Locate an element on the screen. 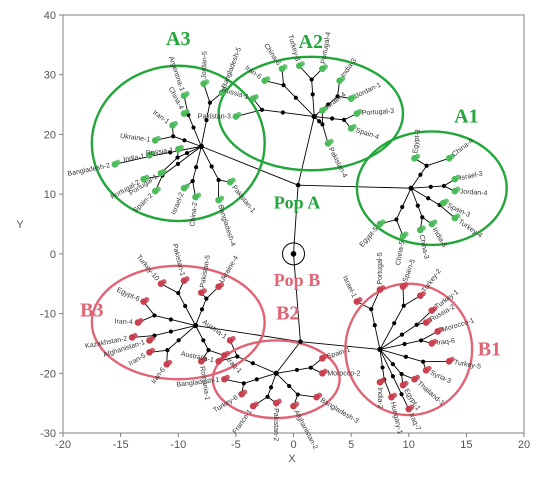 Image resolution: width=550 pixels, height=487 pixels. y-tick-label: 0 is located at coordinates (53, 255).